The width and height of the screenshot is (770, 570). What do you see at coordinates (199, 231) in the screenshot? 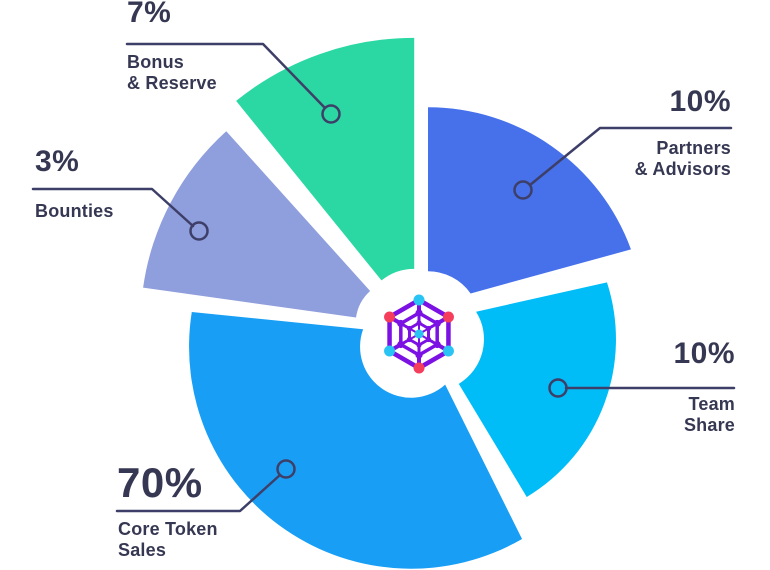
I see `leader-marker-bounties` at bounding box center [199, 231].